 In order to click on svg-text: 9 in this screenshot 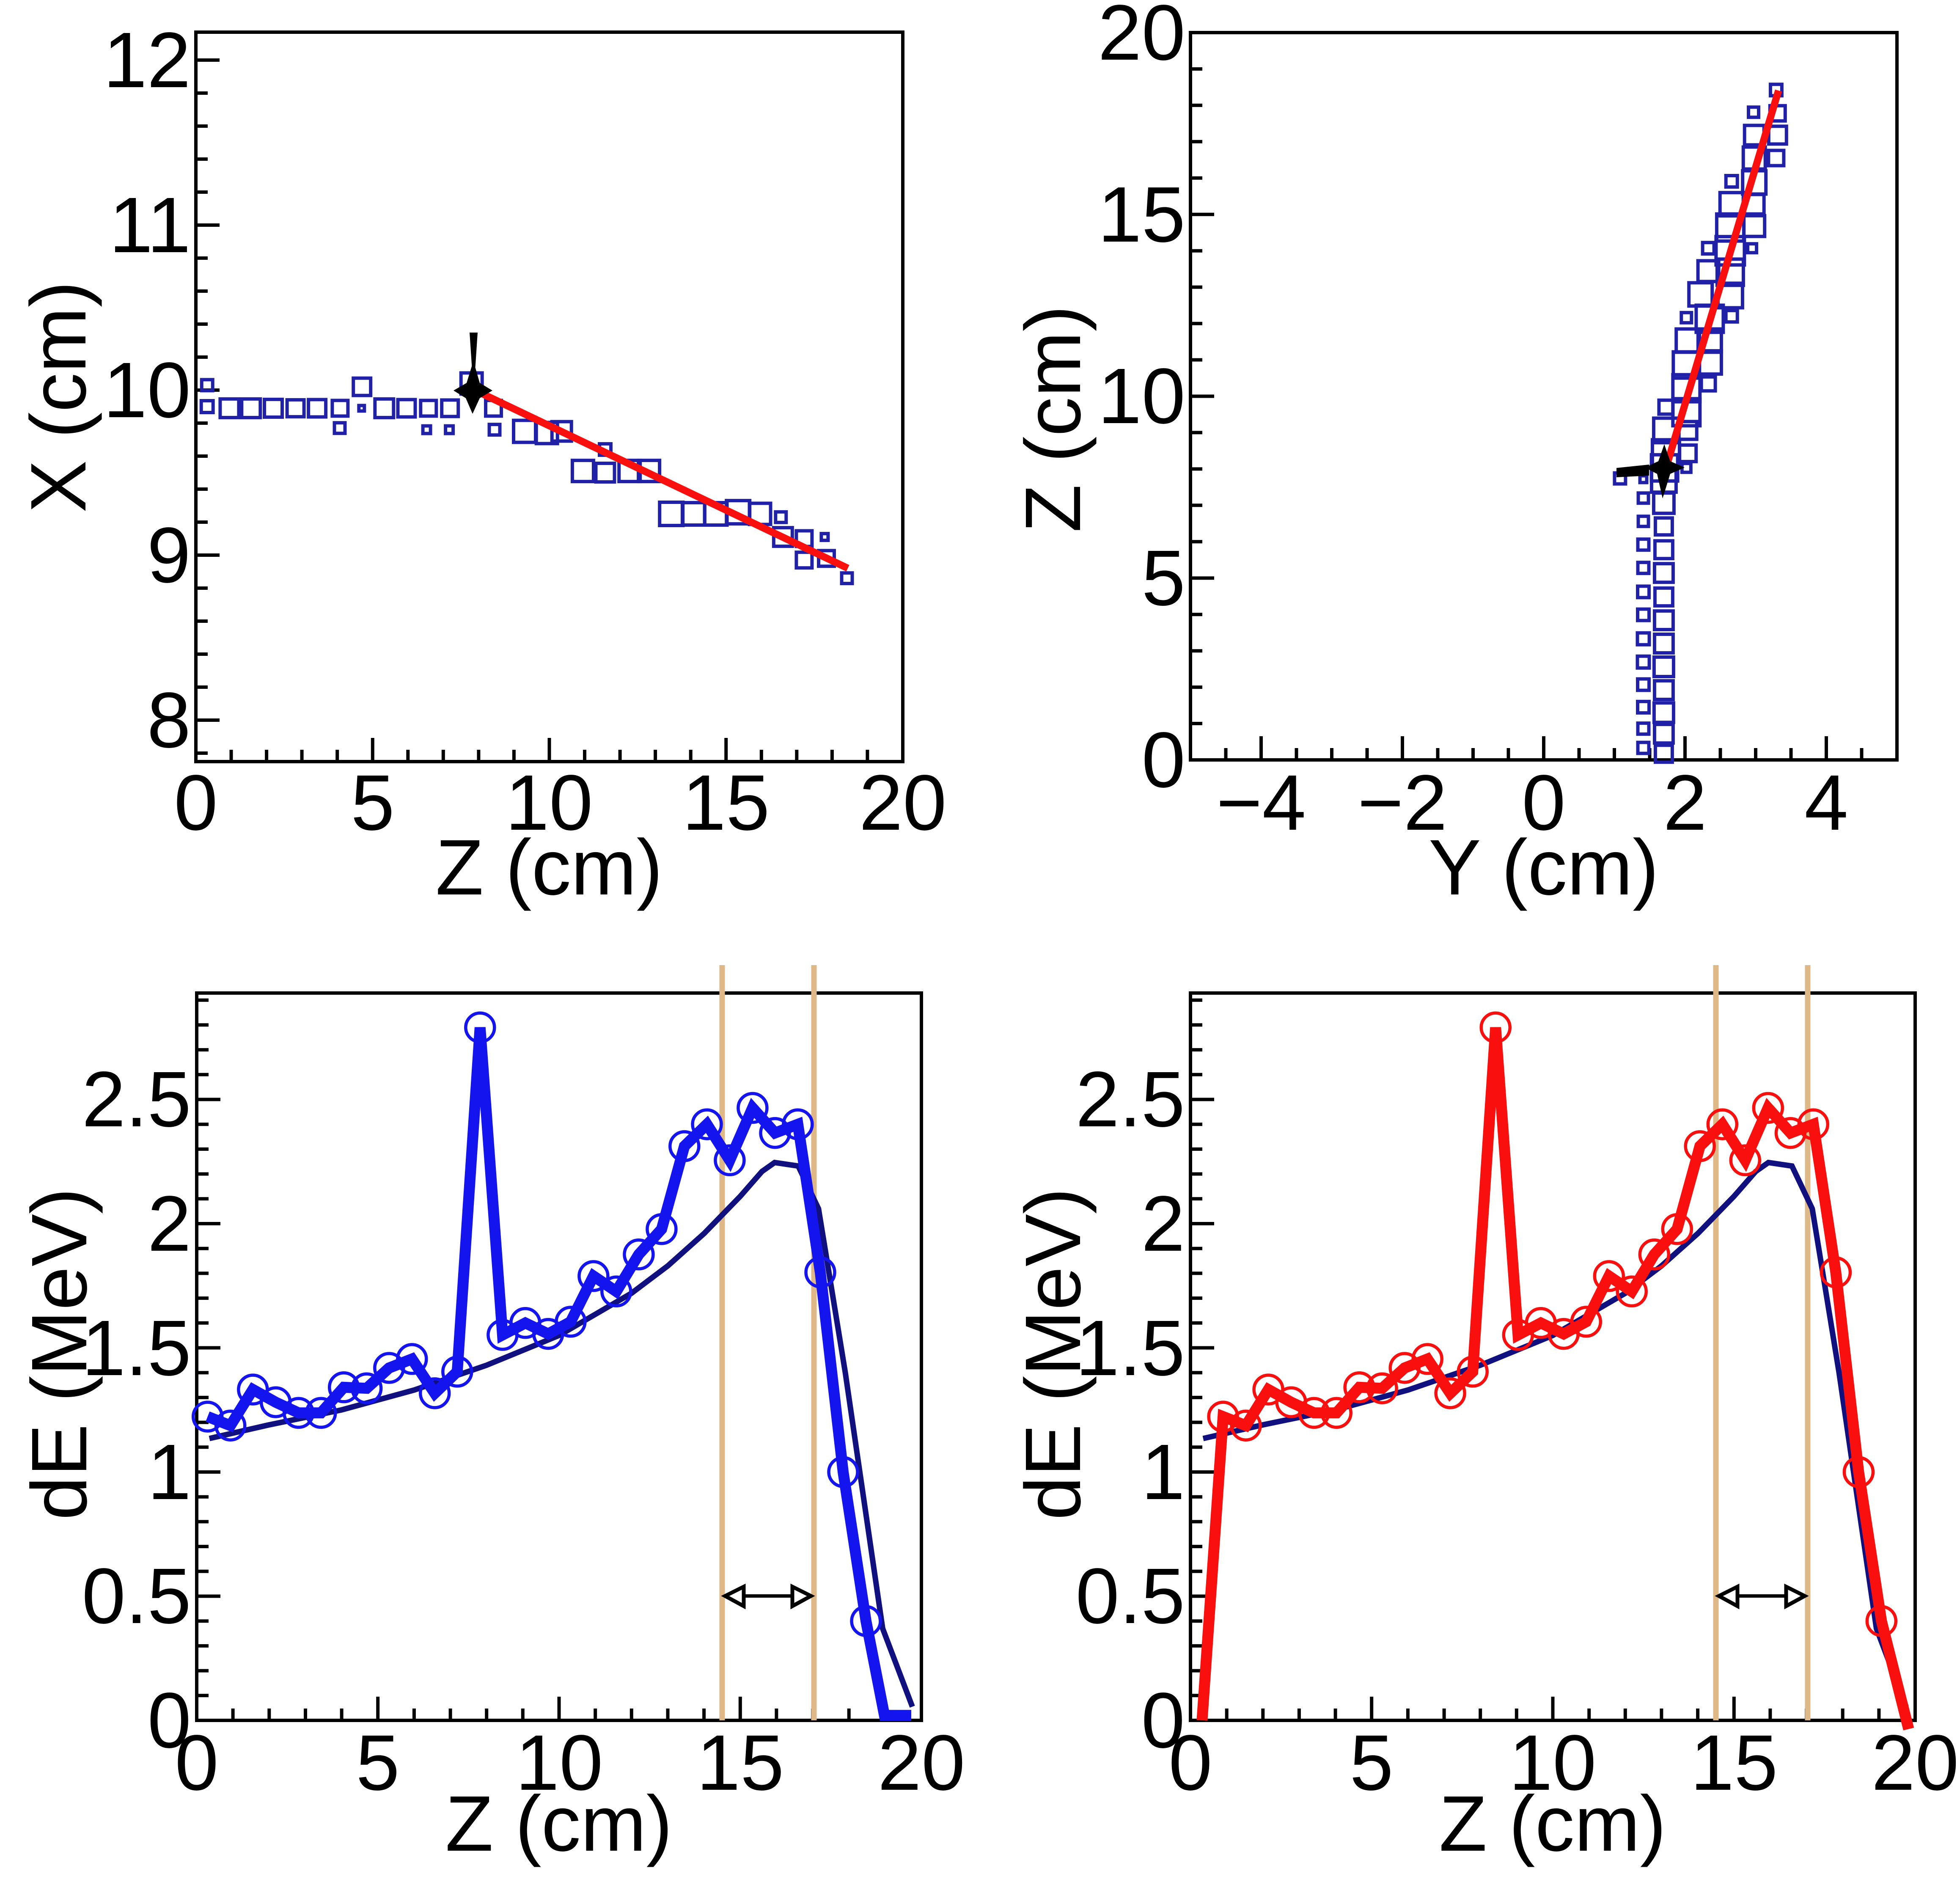, I will do `click(169, 555)`.